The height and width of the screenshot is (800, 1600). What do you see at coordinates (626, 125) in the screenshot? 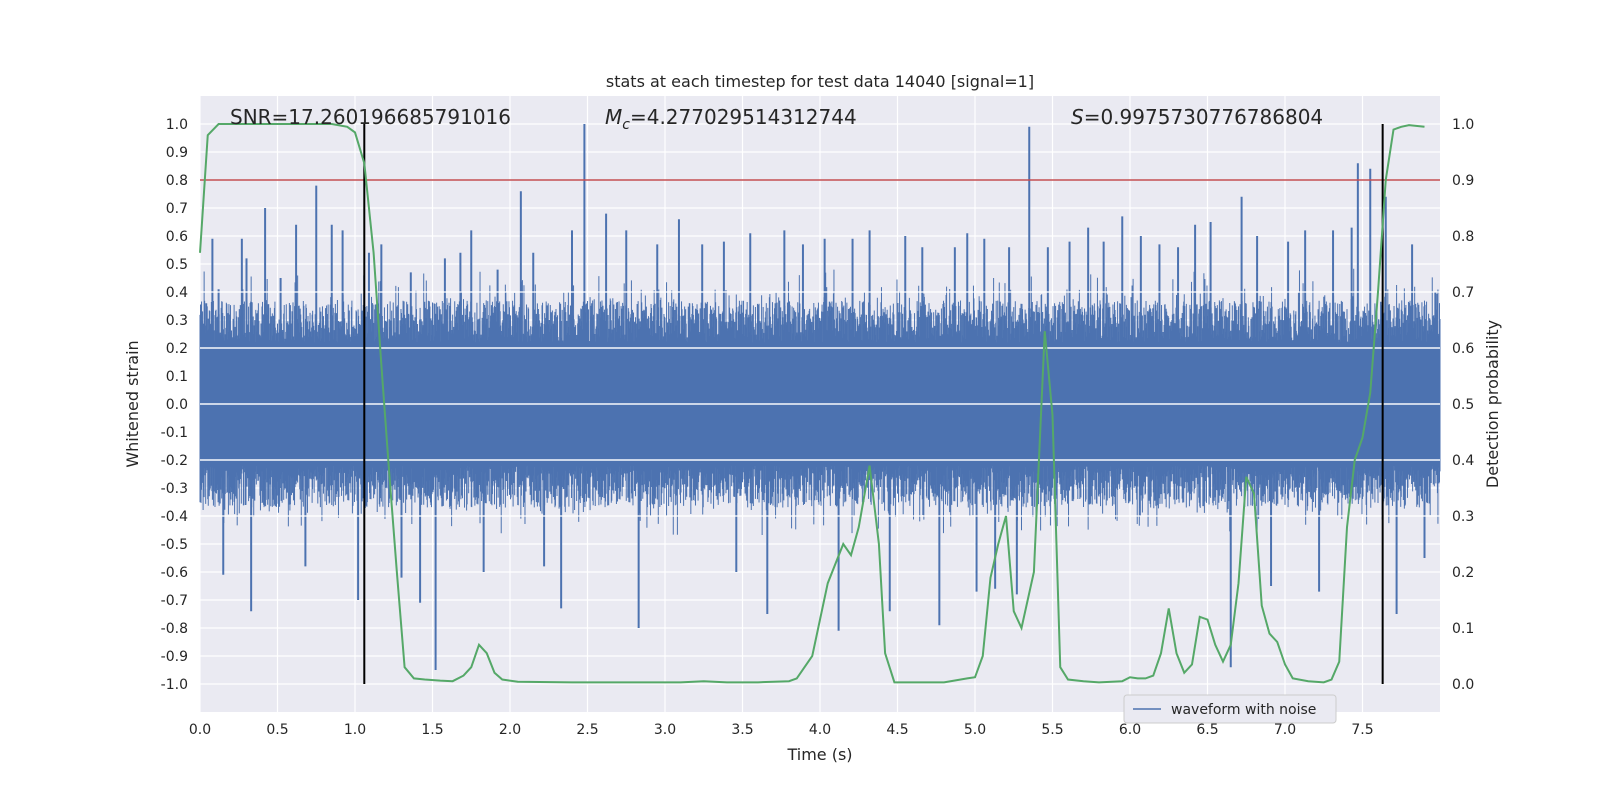
I see `mc-subscript: c` at bounding box center [626, 125].